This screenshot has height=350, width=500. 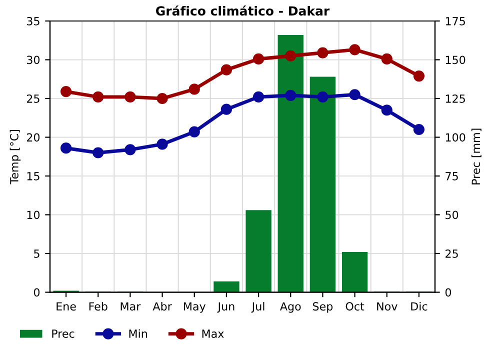 What do you see at coordinates (33, 60) in the screenshot?
I see `y-tick-label: 30` at bounding box center [33, 60].